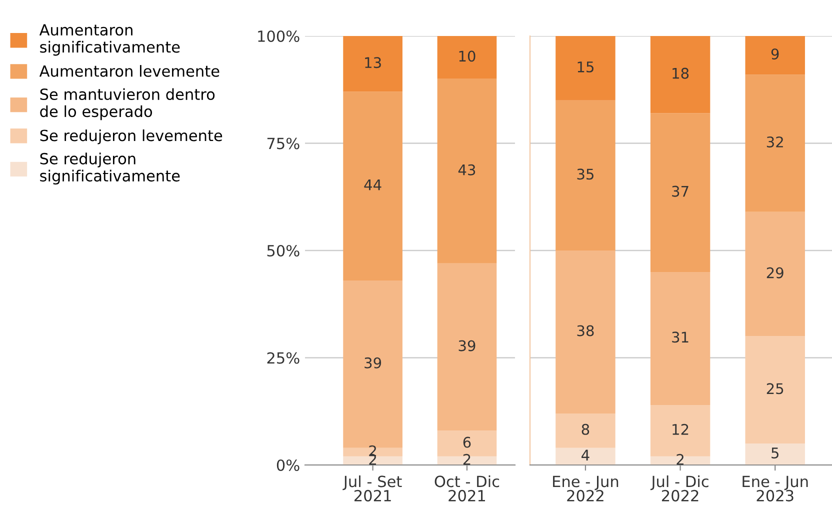 This screenshot has height=506, width=832. What do you see at coordinates (131, 136) in the screenshot?
I see `legend-label: Se redujeron levemente` at bounding box center [131, 136].